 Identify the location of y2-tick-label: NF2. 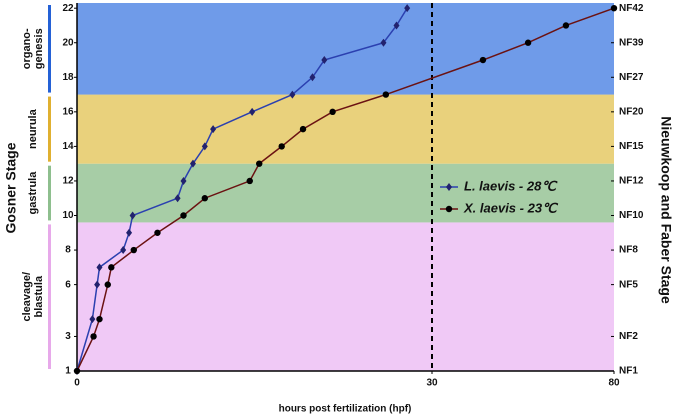
(628, 336).